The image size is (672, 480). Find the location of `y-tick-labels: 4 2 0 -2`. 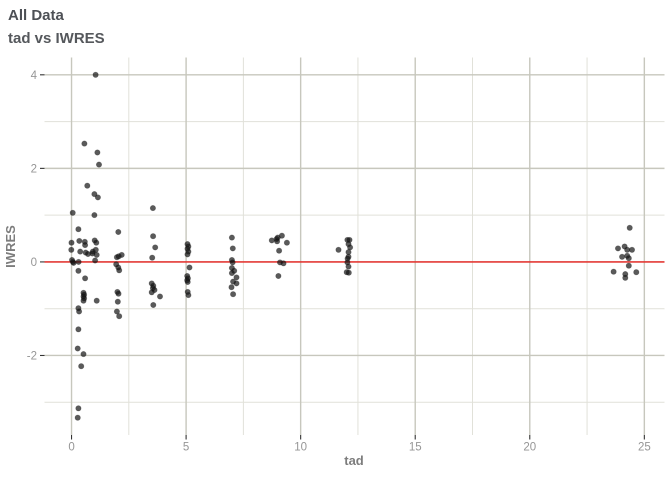

y-tick-labels: 4 2 0 -2 is located at coordinates (32, 216).